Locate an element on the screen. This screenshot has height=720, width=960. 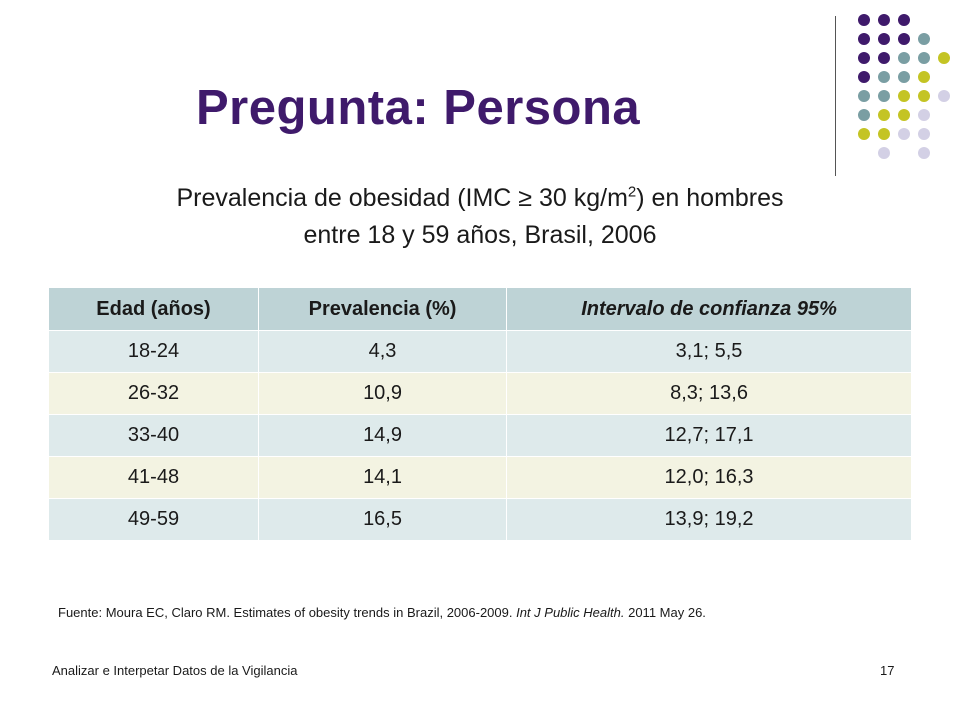
cell-confidence-interval: 3,1; 5,5 is located at coordinates (709, 351).